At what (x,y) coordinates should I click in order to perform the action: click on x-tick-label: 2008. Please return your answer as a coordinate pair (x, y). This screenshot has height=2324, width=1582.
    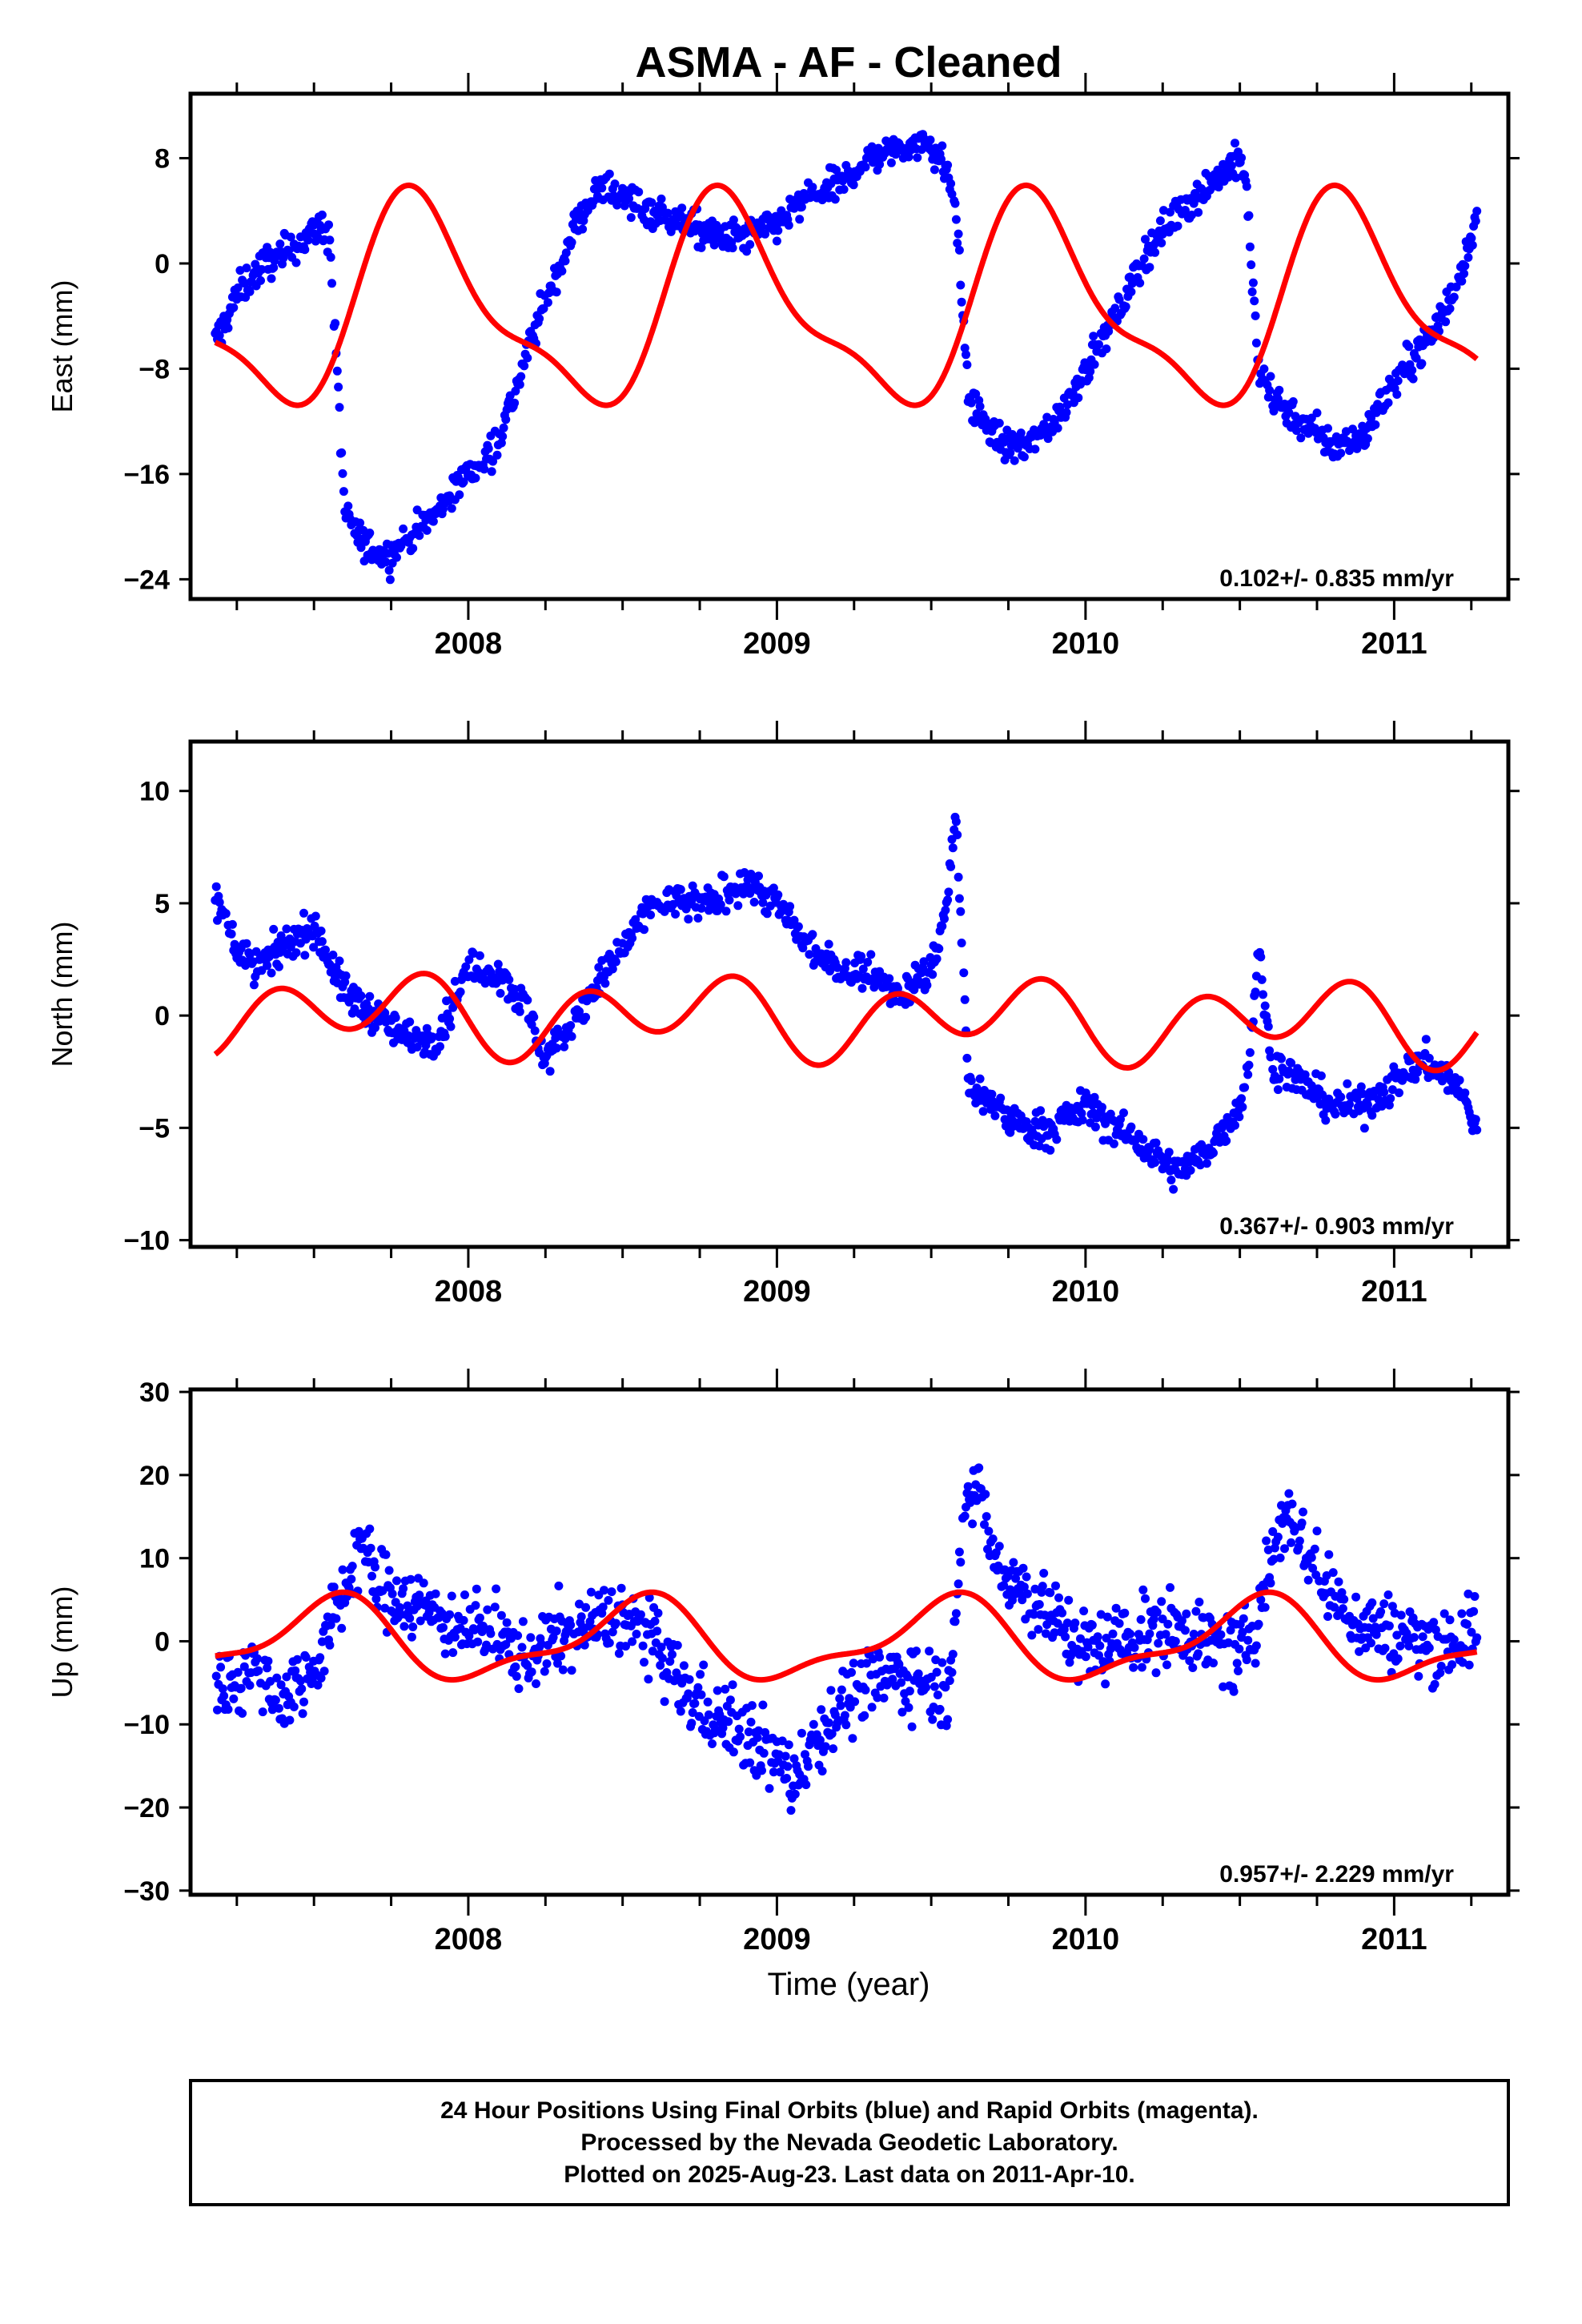
    Looking at the image, I should click on (469, 1940).